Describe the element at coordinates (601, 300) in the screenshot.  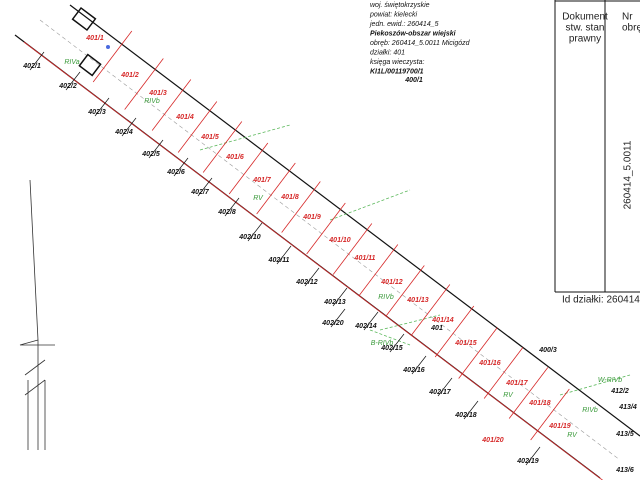
I see `table-footer: Id działki: 260414` at that location.